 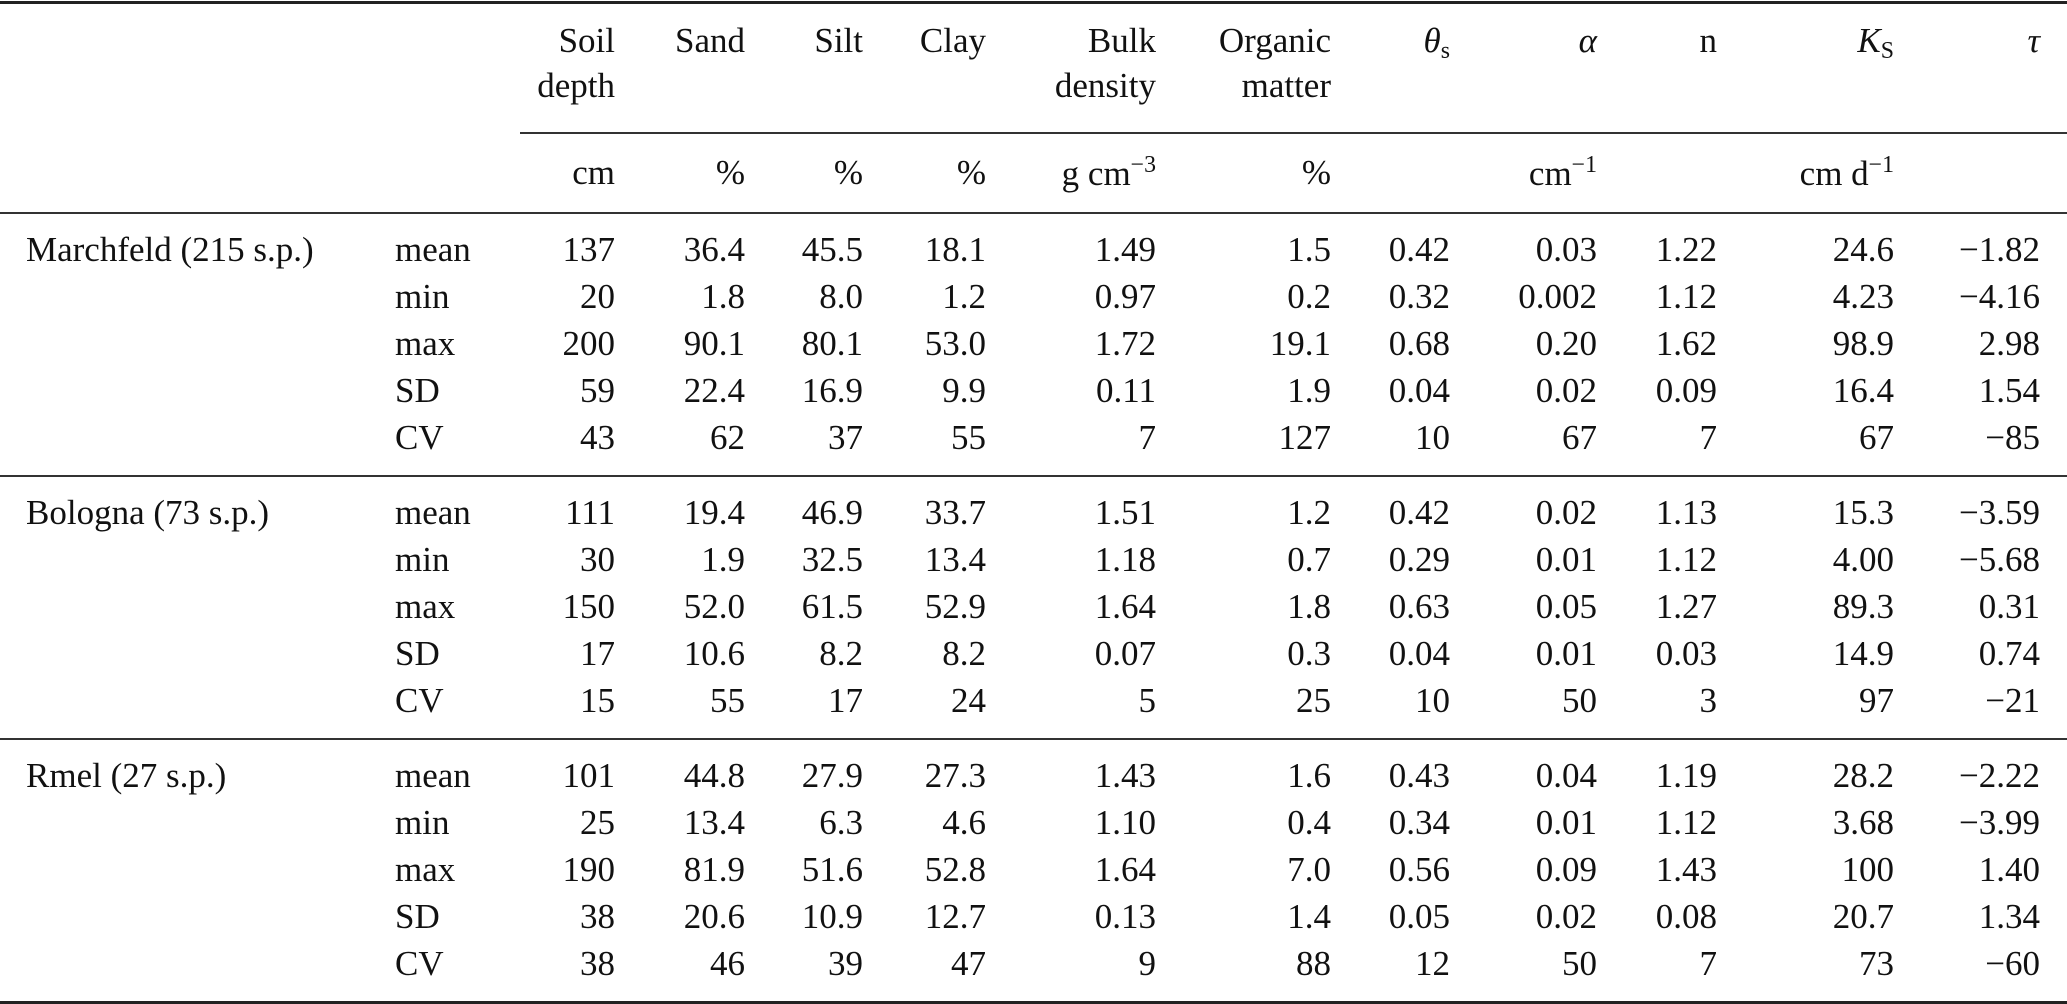 I want to click on value-cell: 0.7, so click(x=1309, y=559).